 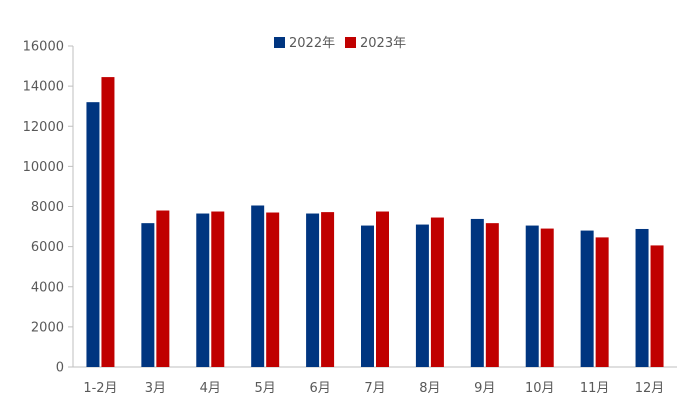 I want to click on y-tick-label: 6000, so click(x=47, y=247).